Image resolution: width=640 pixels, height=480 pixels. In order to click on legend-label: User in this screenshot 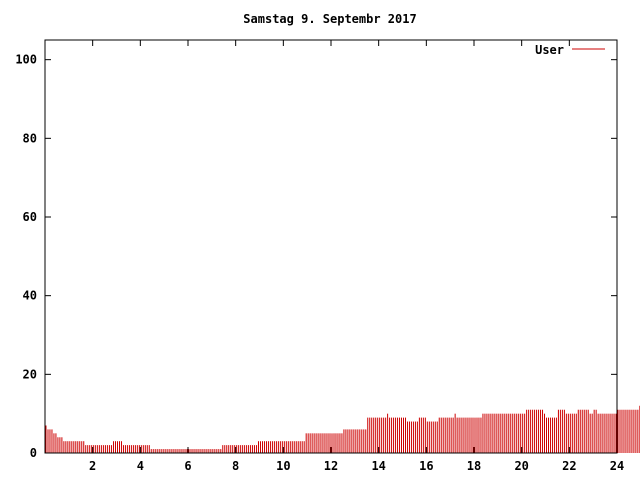, I will do `click(549, 50)`.